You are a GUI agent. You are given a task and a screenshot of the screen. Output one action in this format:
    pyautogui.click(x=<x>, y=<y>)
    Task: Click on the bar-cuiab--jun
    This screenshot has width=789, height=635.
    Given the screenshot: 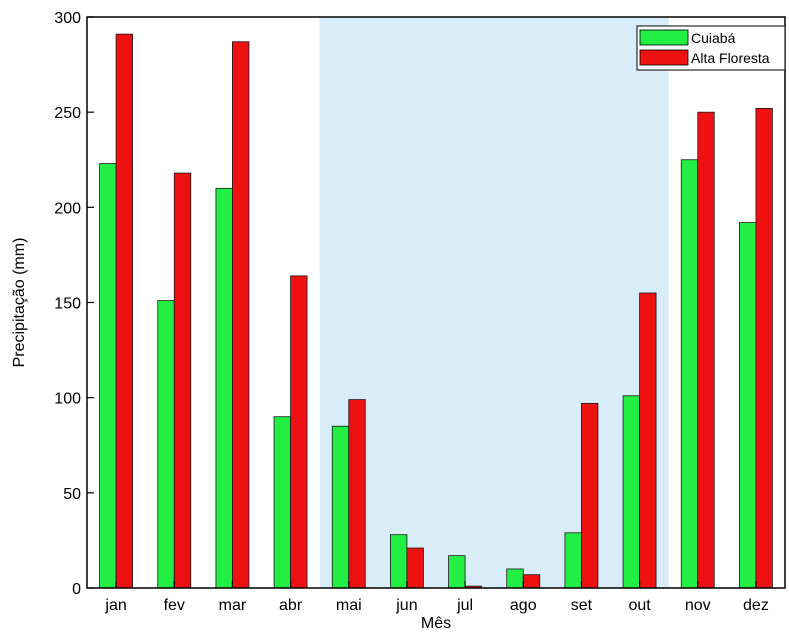 What is the action you would take?
    pyautogui.click(x=399, y=561)
    